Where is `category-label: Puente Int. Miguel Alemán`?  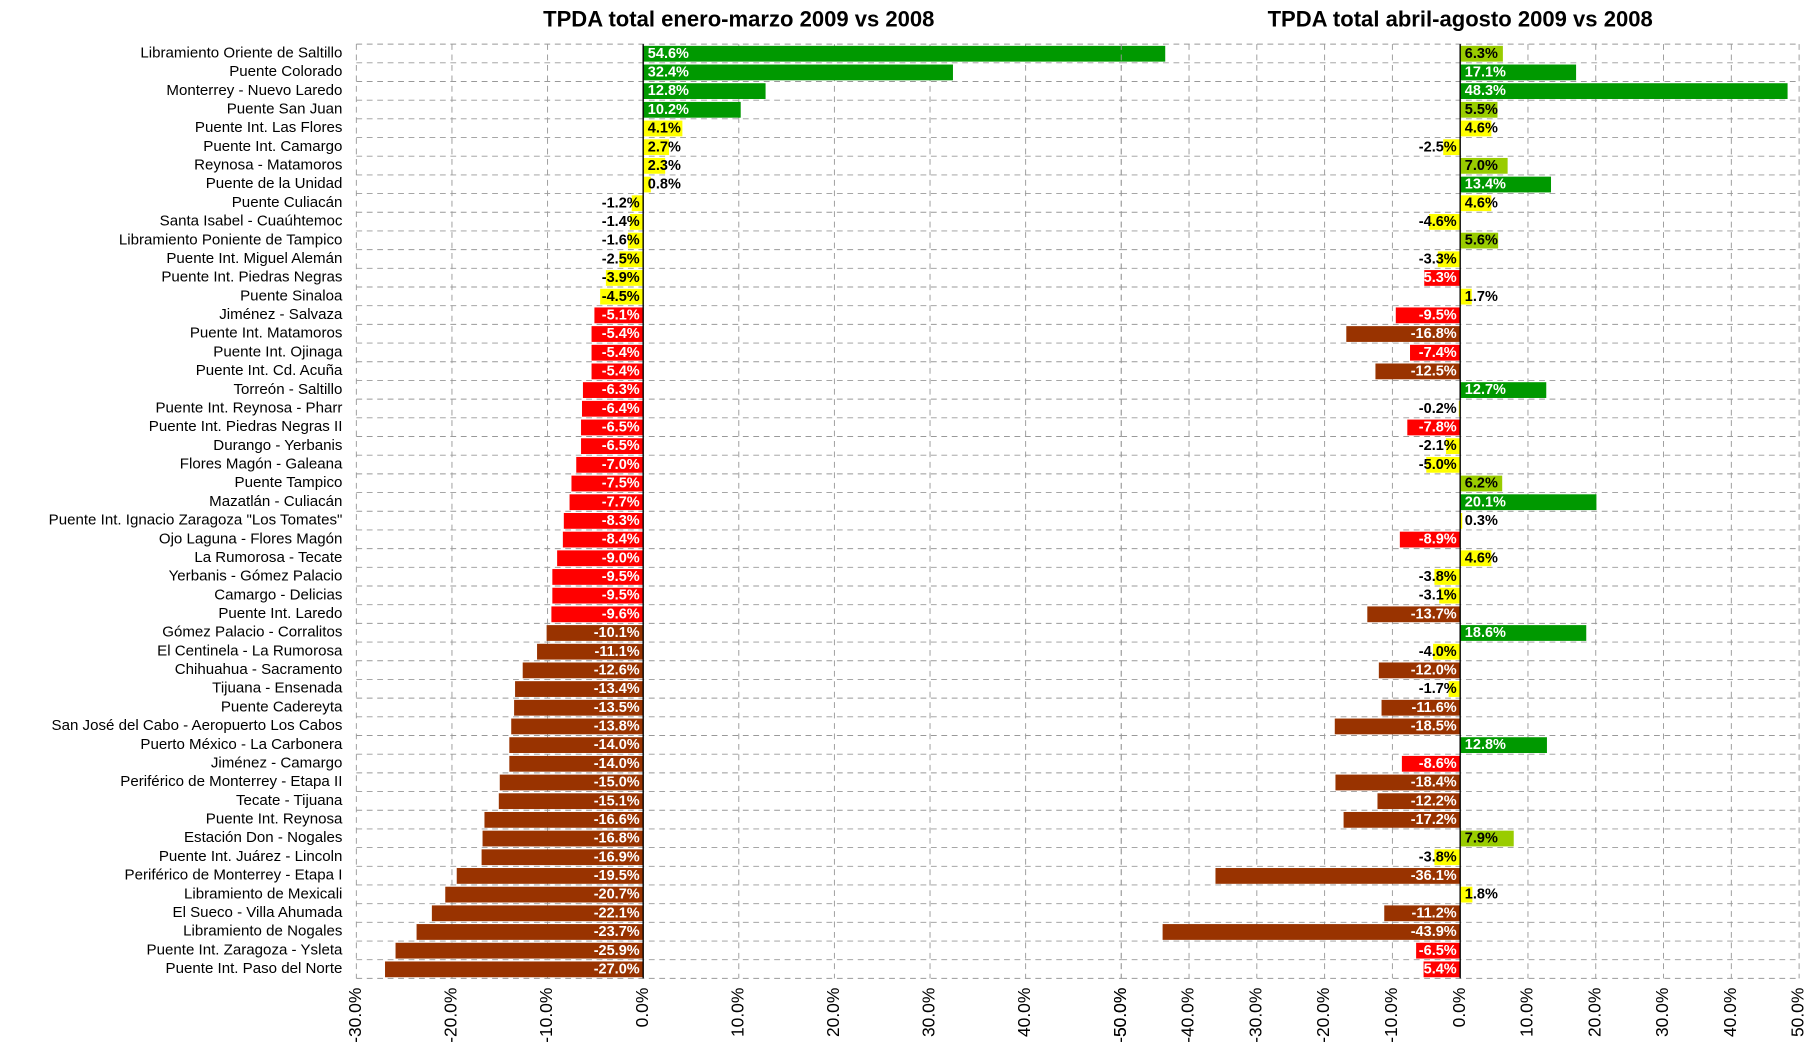
category-label: Puente Int. Miguel Alemán is located at coordinates (254, 258).